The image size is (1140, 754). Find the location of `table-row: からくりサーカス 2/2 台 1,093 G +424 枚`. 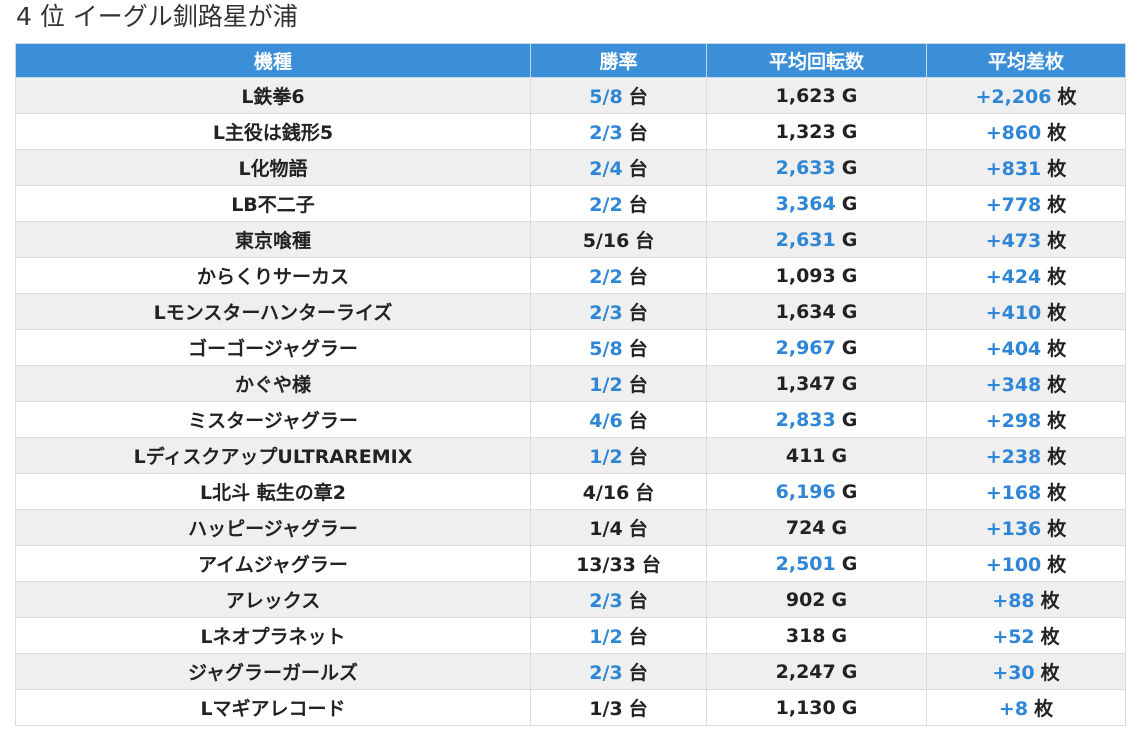

table-row: からくりサーカス 2/2 台 1,093 G +424 枚 is located at coordinates (570, 275).